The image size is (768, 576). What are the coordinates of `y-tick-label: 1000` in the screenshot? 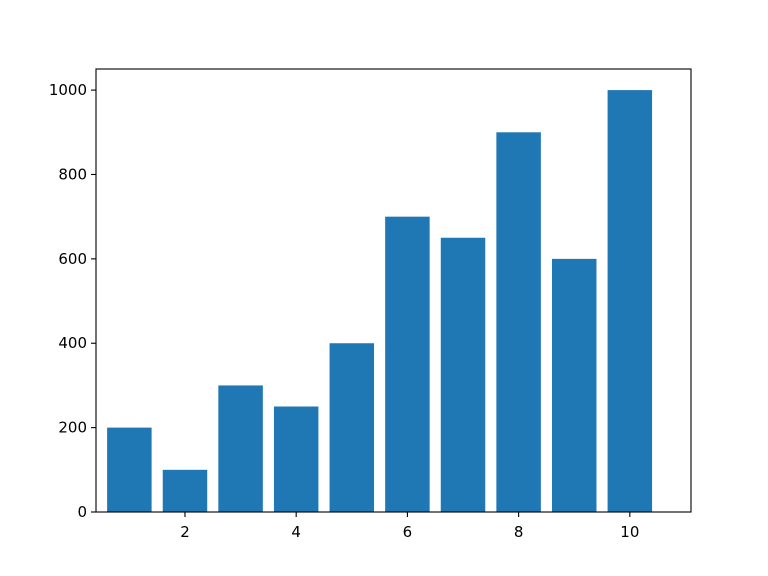 It's located at (68, 90).